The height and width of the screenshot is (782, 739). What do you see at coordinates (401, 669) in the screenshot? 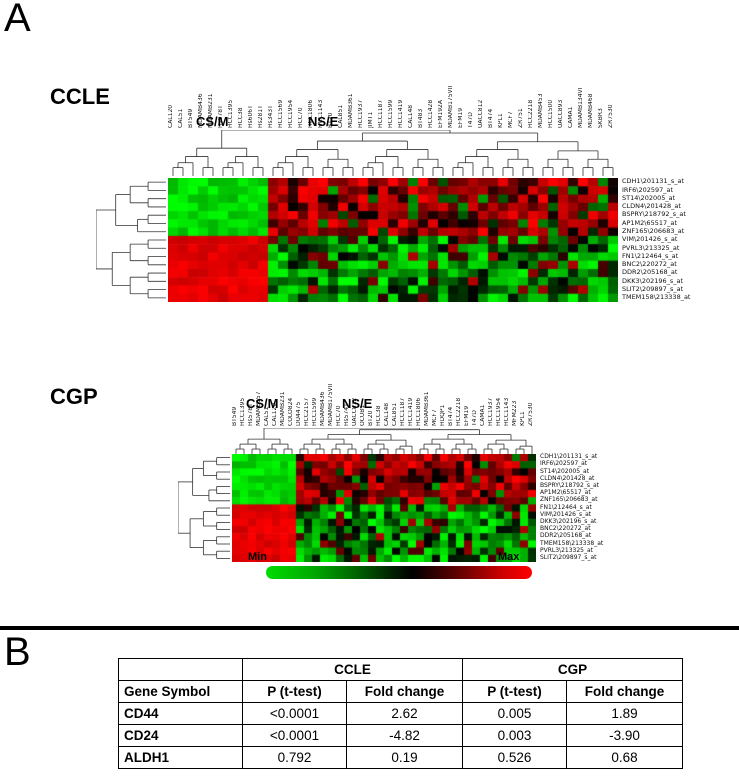
I see `table-group-header-row: CCLE CGP` at bounding box center [401, 669].